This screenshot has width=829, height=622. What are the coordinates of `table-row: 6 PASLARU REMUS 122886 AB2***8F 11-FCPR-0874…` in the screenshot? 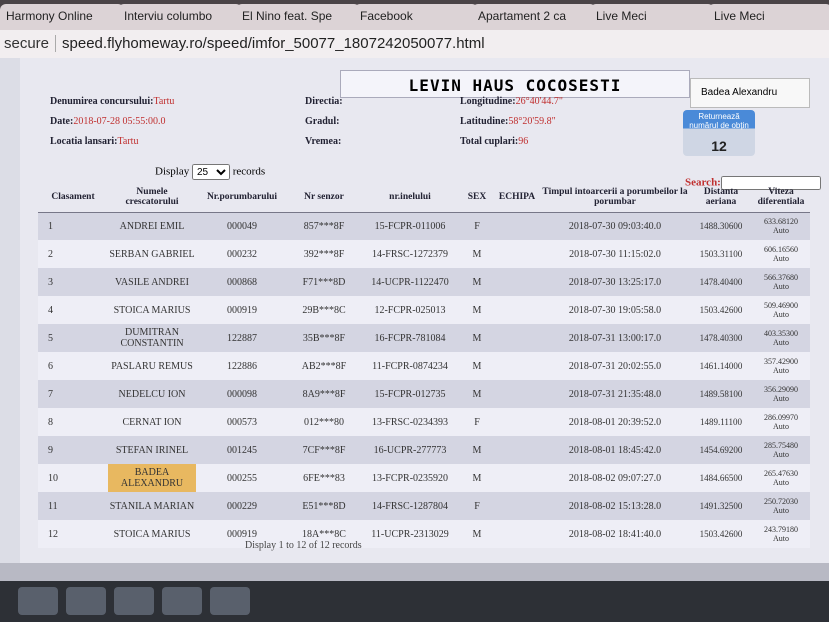 It's located at (424, 366).